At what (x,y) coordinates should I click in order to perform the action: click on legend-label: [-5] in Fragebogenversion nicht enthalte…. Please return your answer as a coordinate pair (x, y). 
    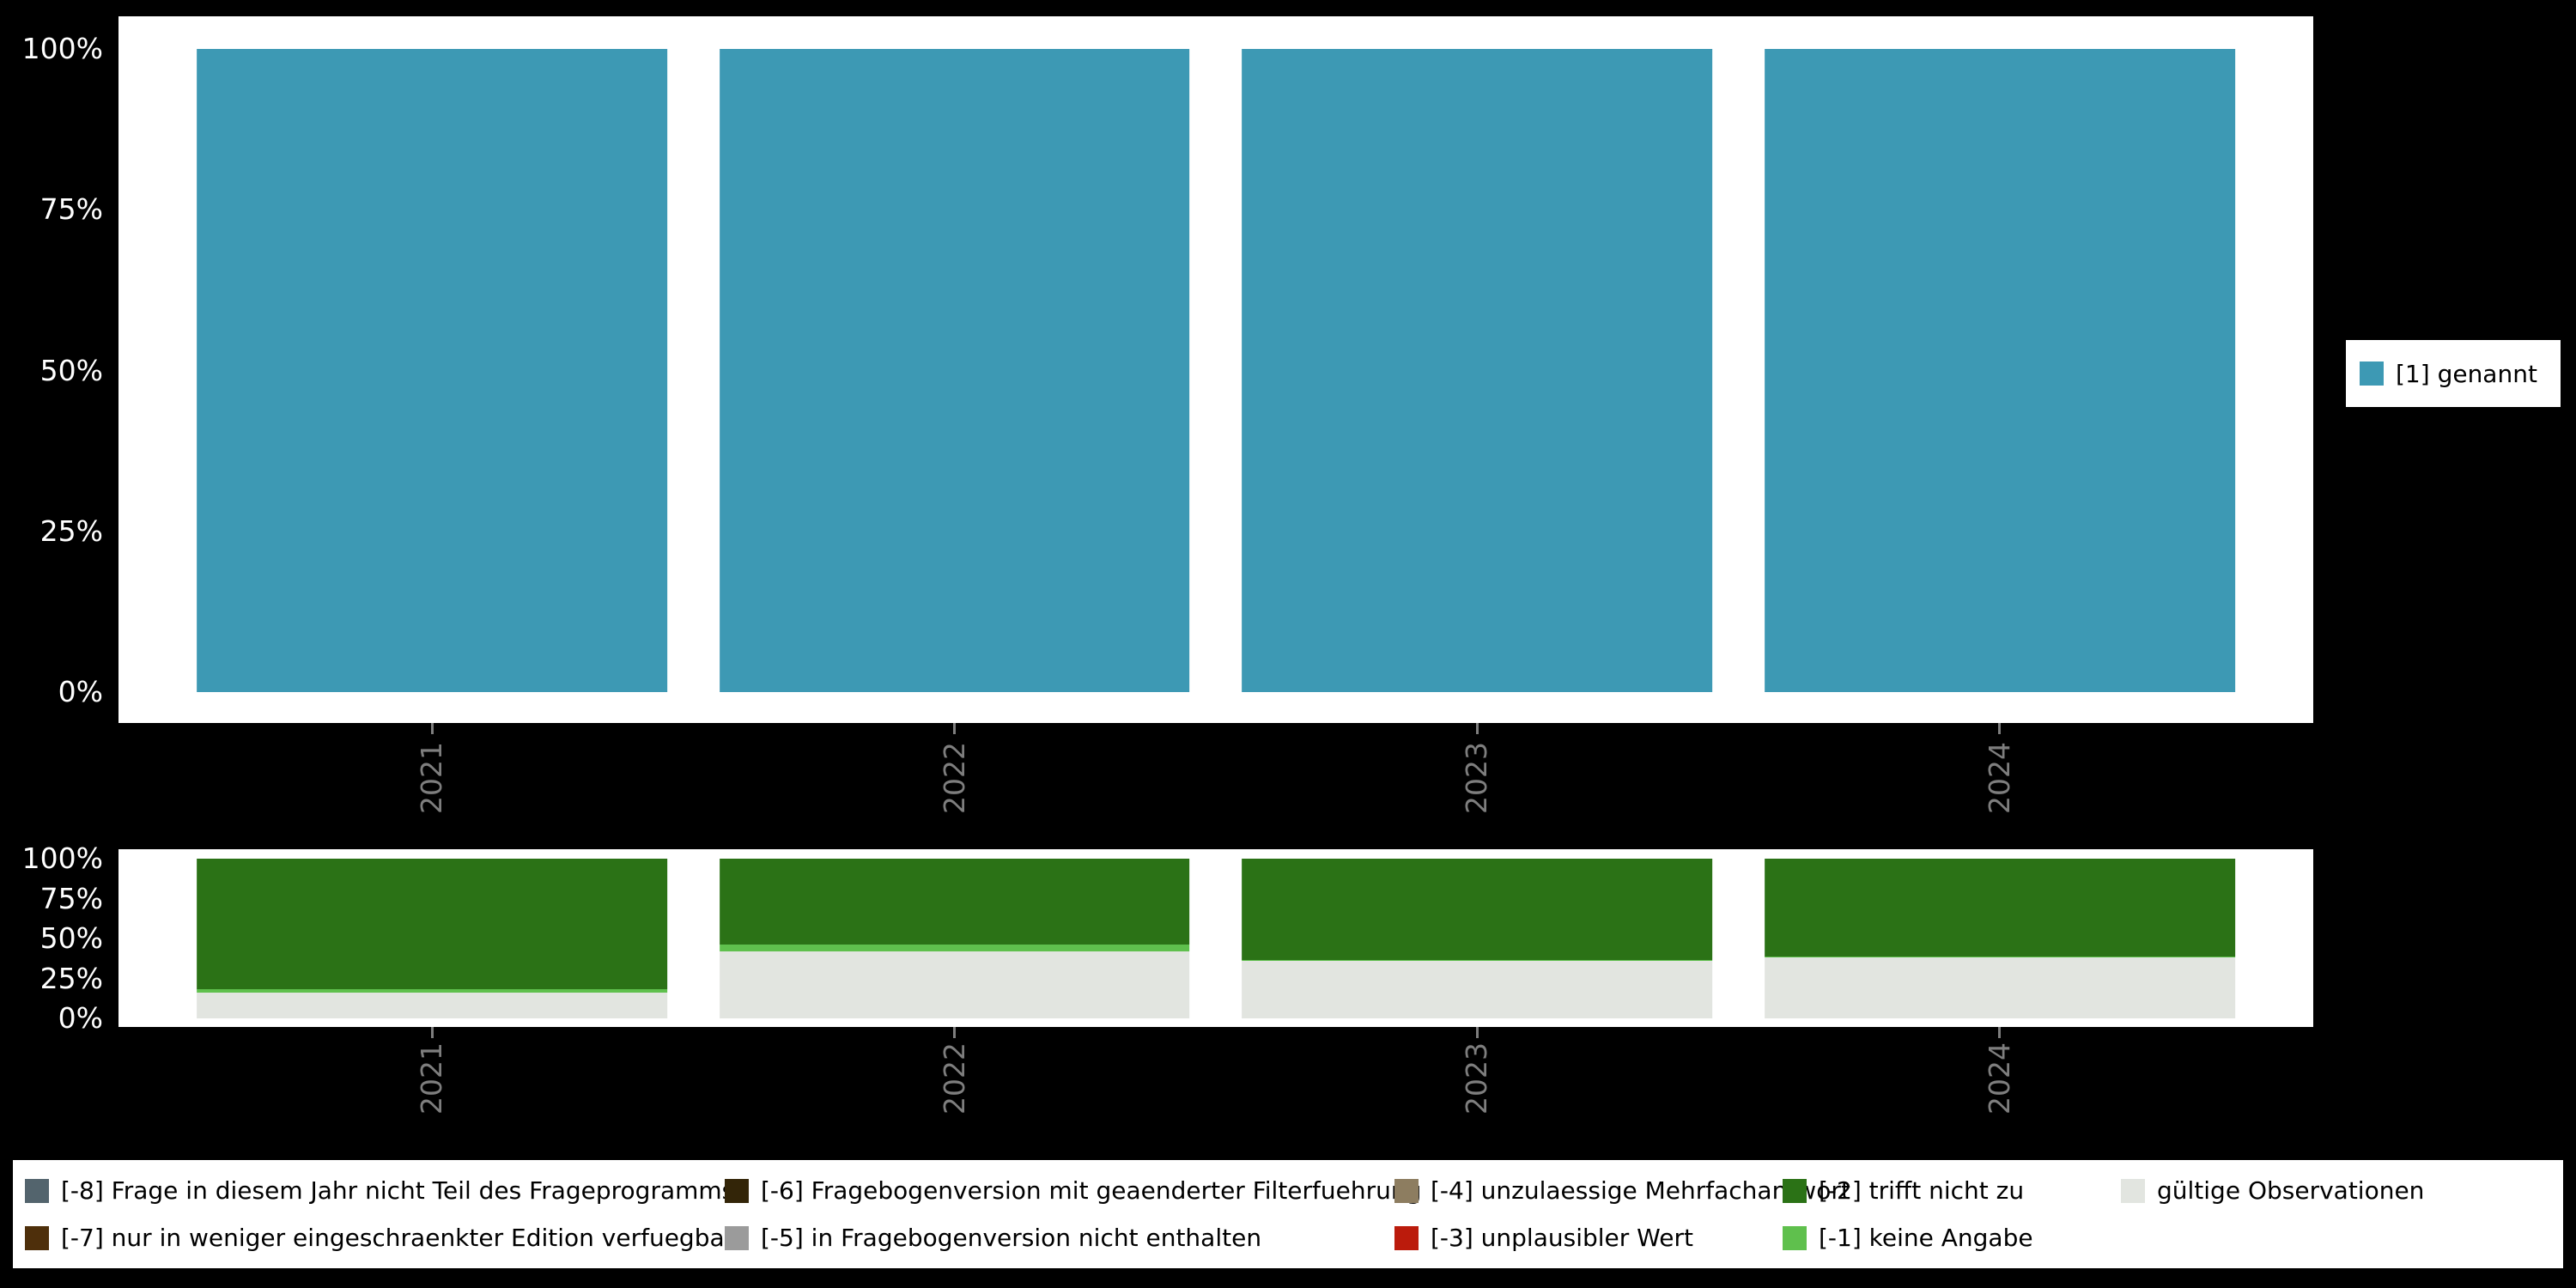
    Looking at the image, I should click on (1012, 1238).